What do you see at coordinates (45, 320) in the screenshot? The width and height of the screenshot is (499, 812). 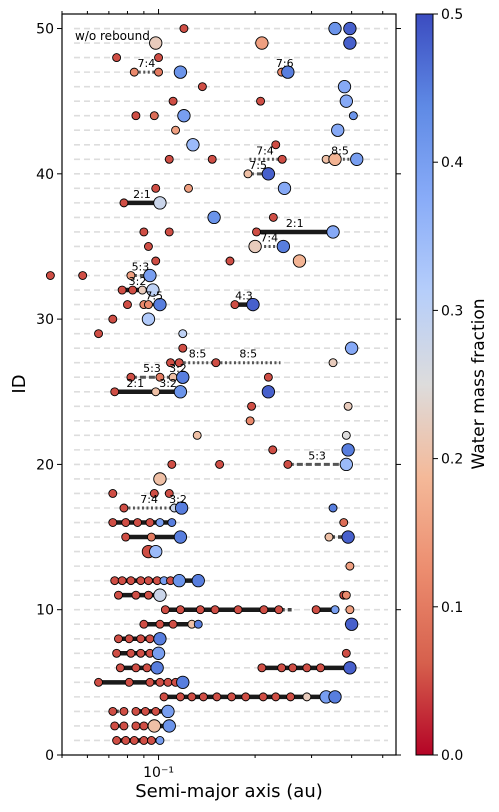 I see `y-tick-label: 30` at bounding box center [45, 320].